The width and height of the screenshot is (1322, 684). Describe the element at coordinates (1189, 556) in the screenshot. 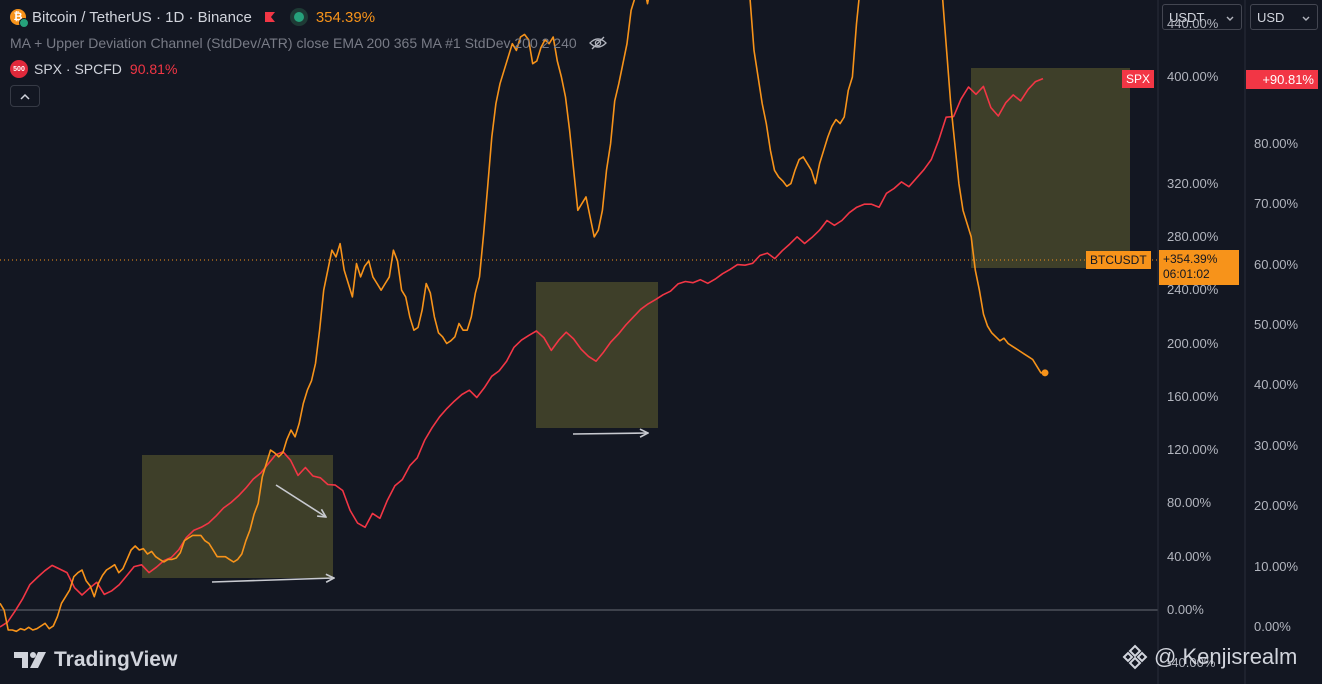

I see `left-tick-label: 40.00%` at that location.